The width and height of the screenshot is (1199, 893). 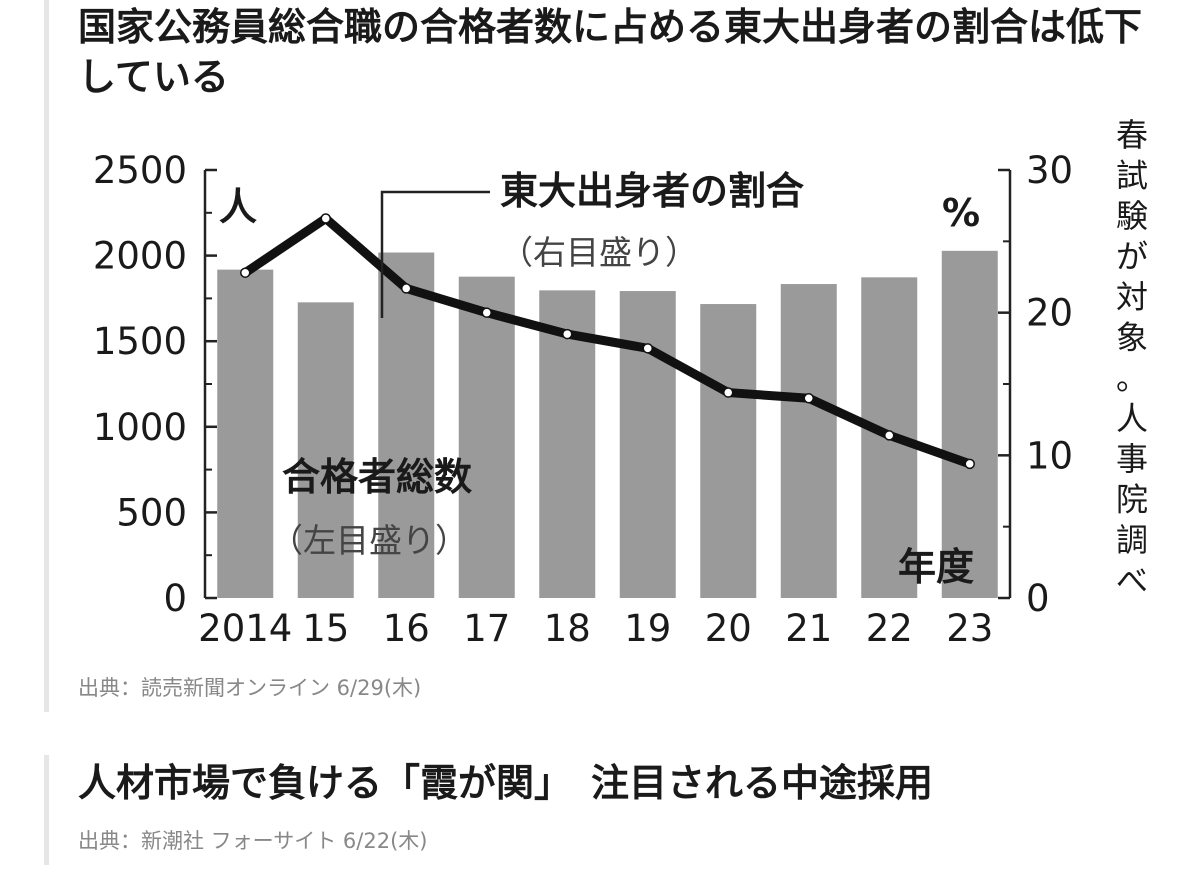 I want to click on left-tick-label: 500, so click(x=151, y=512).